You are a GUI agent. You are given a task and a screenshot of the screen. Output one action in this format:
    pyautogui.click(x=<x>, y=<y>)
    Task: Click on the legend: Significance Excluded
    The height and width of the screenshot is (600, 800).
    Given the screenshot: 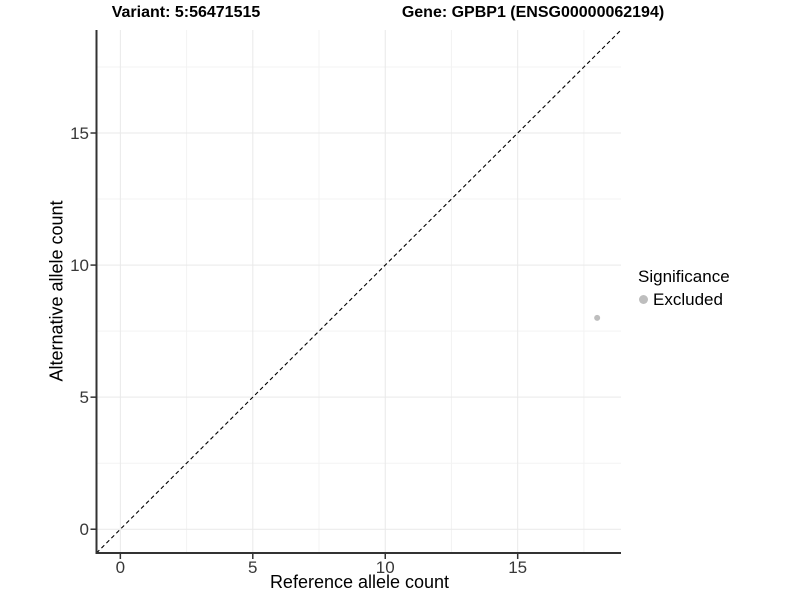 What is the action you would take?
    pyautogui.click(x=684, y=288)
    